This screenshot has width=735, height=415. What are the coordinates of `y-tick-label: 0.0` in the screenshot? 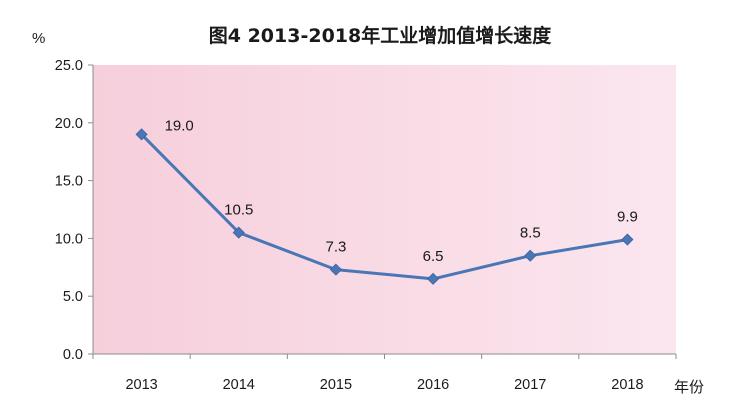 It's located at (73, 355).